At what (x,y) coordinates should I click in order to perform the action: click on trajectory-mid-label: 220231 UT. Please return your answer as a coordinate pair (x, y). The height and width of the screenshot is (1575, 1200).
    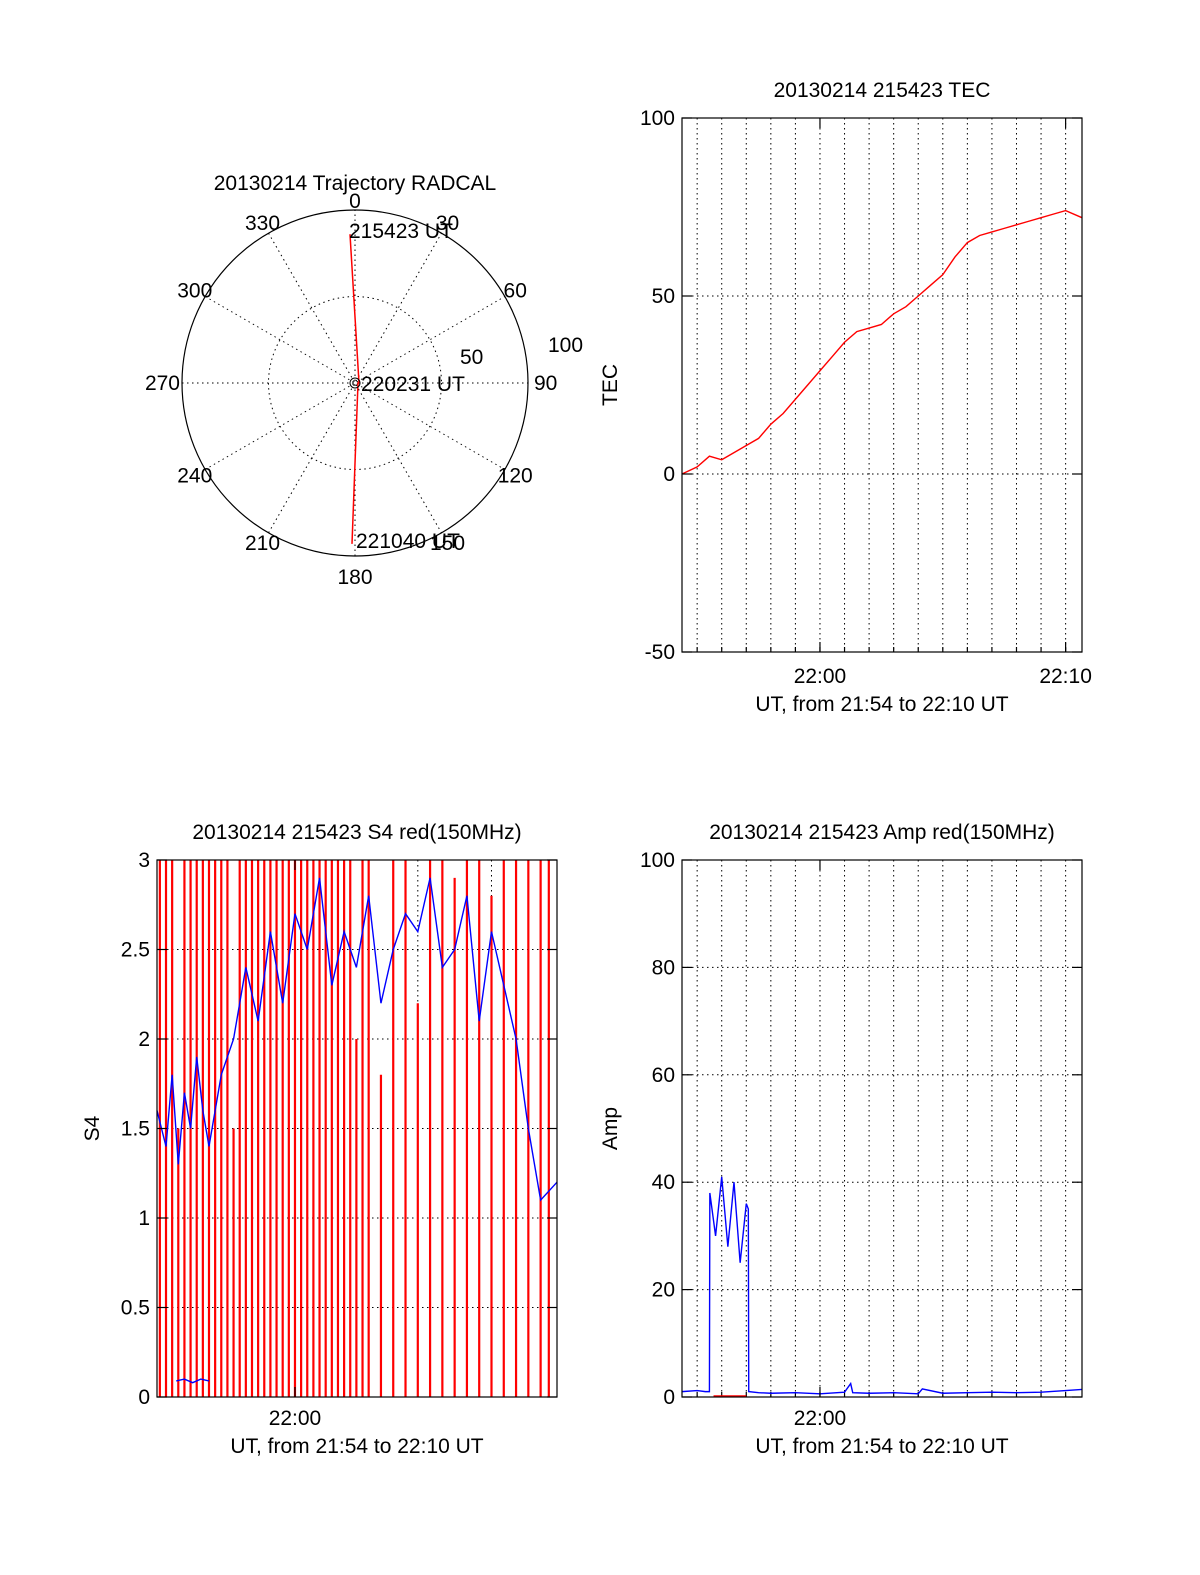
    Looking at the image, I should click on (413, 384).